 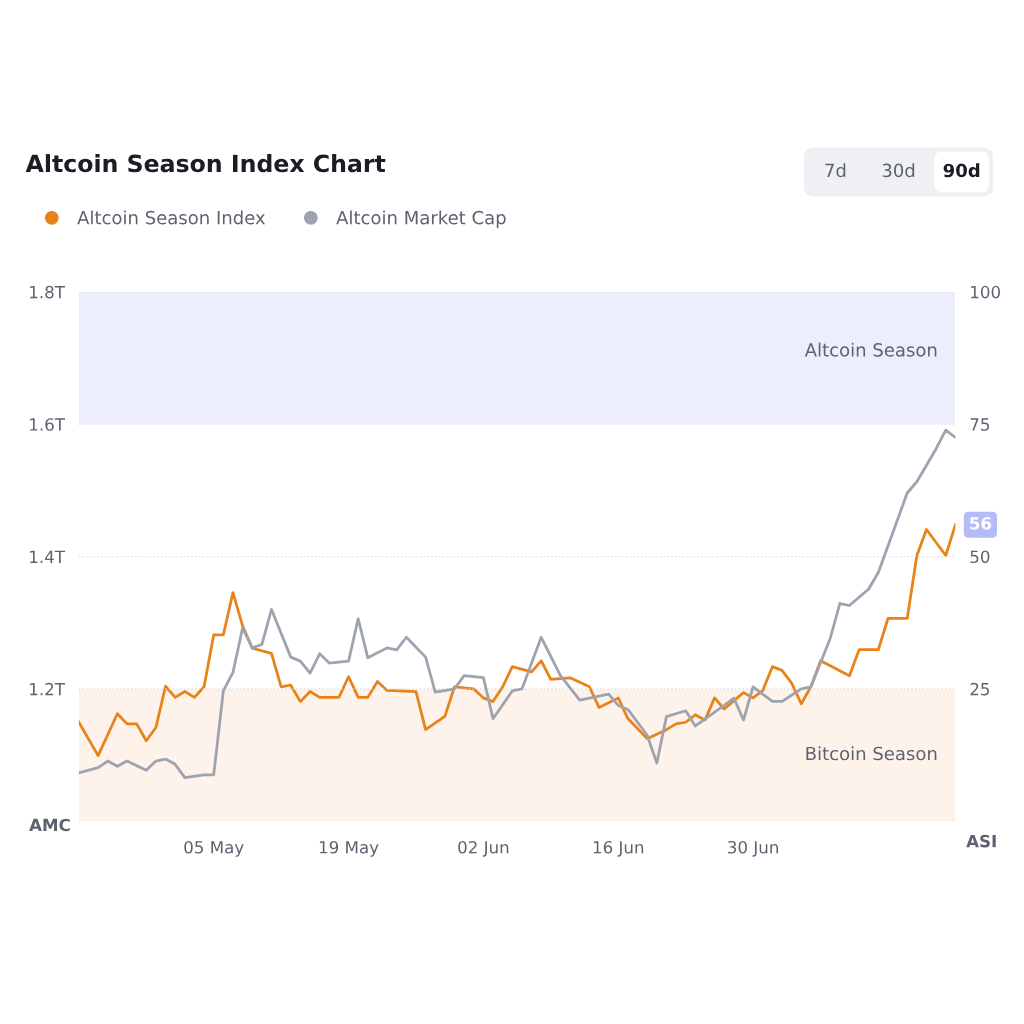 I want to click on y2-tick-label: 25, so click(x=980, y=689).